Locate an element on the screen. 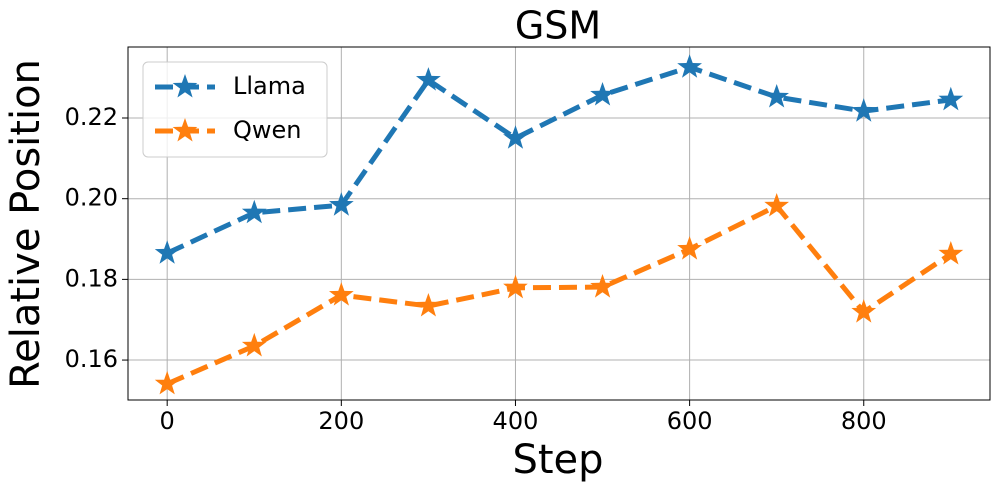  chart-title: GSM is located at coordinates (558, 26).